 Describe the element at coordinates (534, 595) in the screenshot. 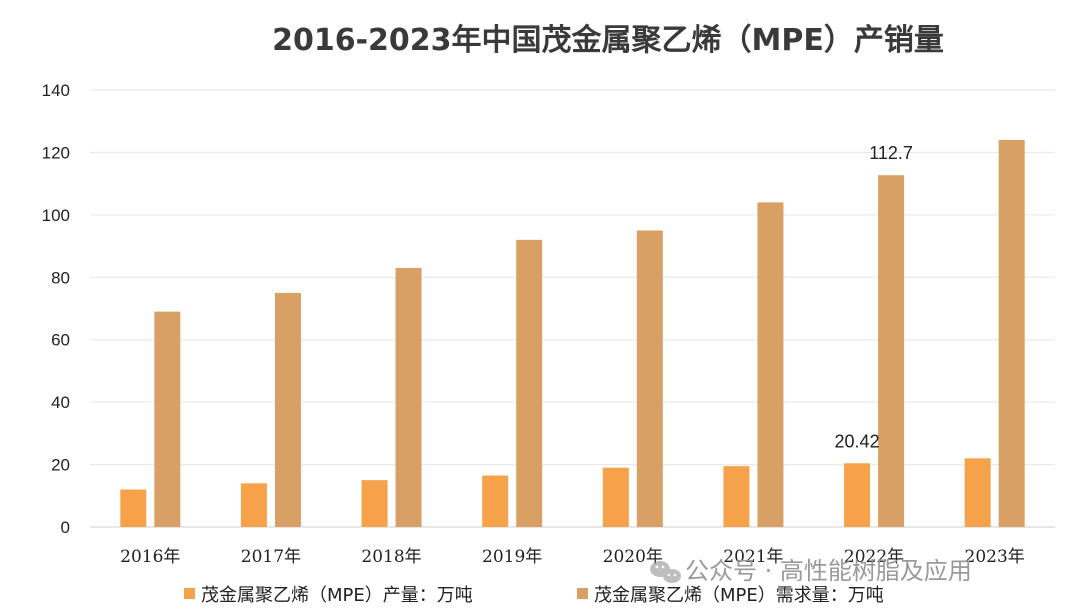

I see `legend: 茂金属聚乙烯（MPE）产量：万吨 茂金属聚乙烯（MPE）需求量：万吨` at that location.